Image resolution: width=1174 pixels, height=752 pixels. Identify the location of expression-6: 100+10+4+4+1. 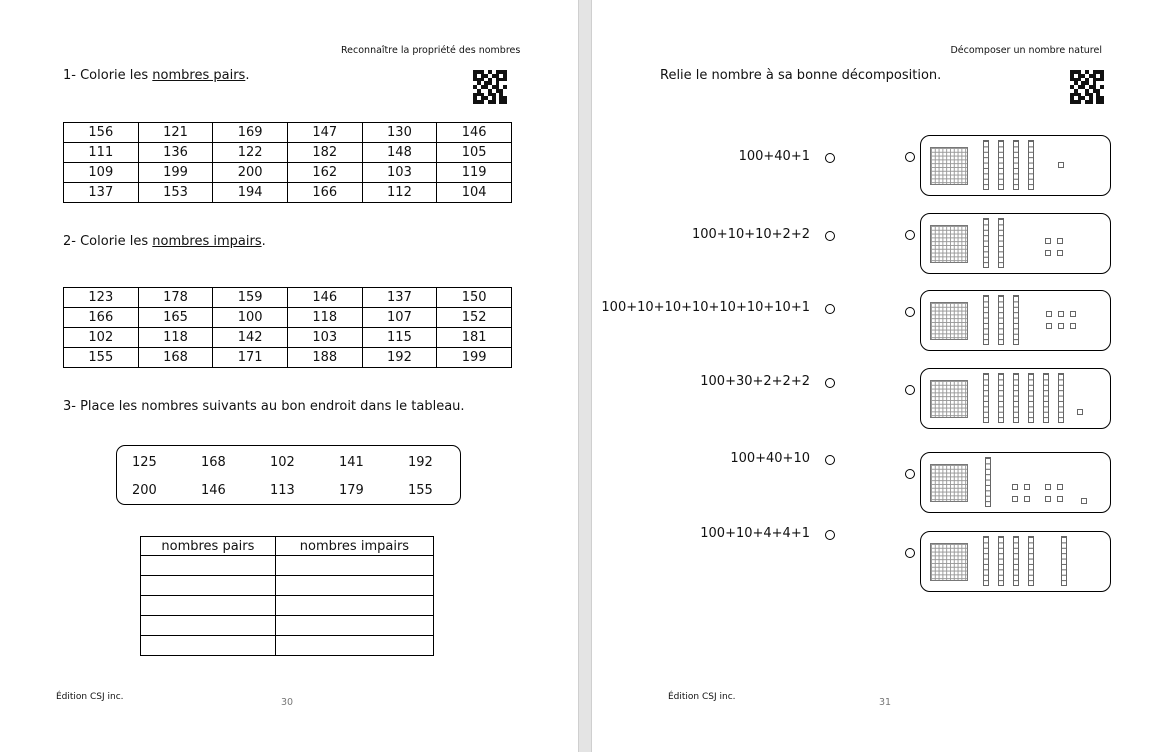
(755, 533).